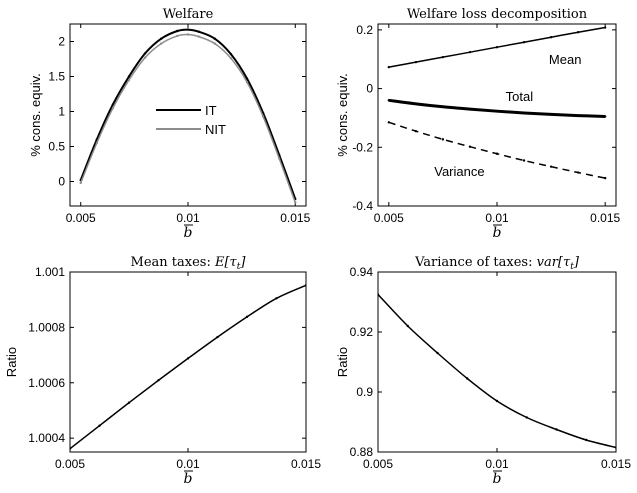  I want to click on y-tick-label: 1.5, so click(56, 77).